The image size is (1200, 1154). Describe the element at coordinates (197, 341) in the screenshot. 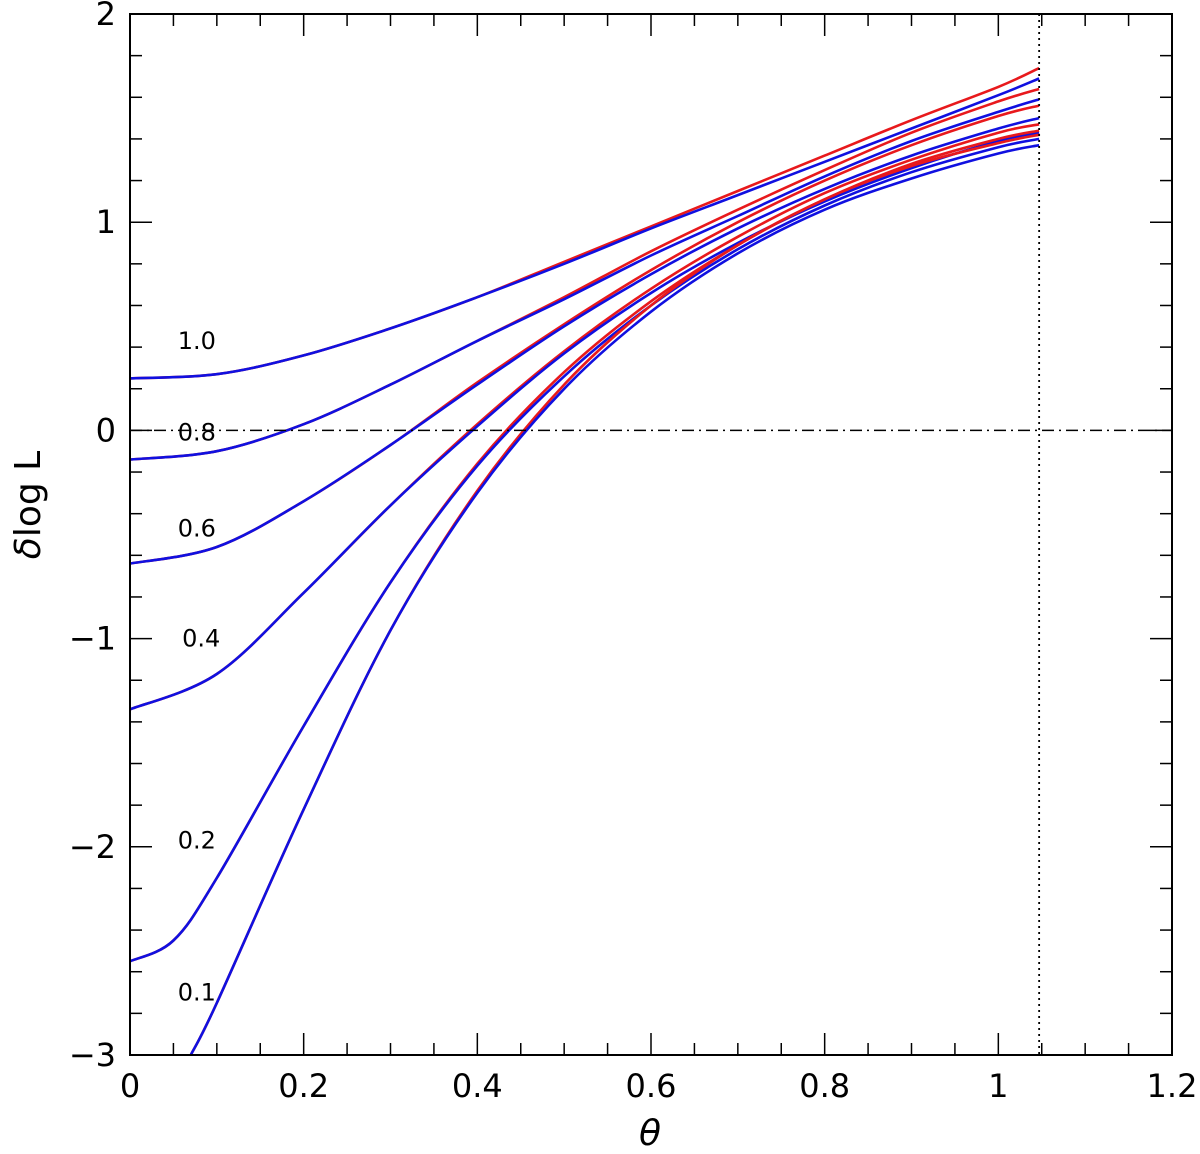

I see `curve-label: 1.0` at that location.